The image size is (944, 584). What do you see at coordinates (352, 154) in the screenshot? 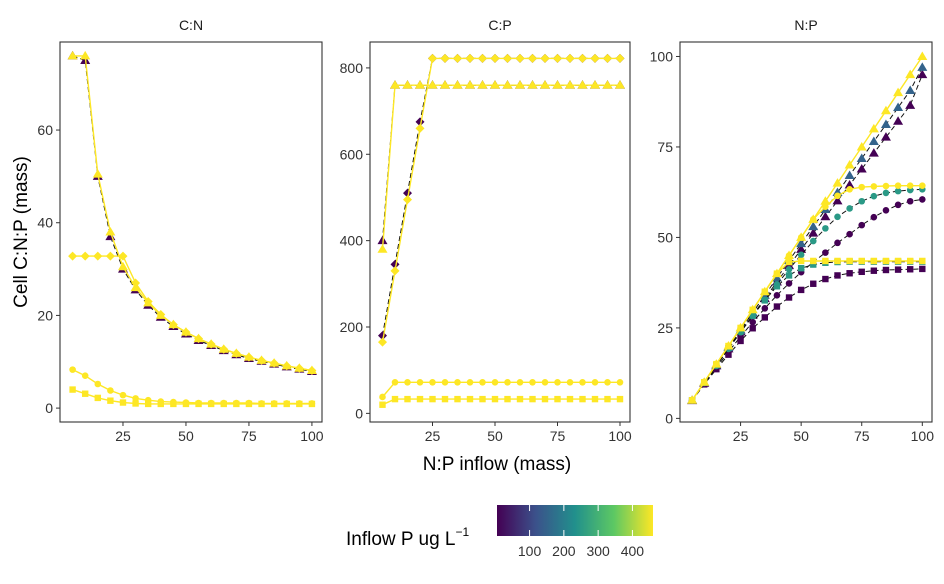
I see `y-tick-label: 600` at bounding box center [352, 154].